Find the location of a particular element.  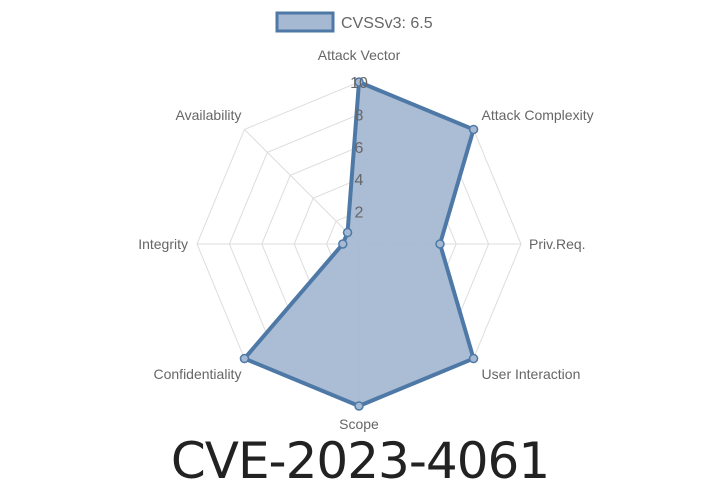

axis-label: Confidentiality is located at coordinates (198, 374).